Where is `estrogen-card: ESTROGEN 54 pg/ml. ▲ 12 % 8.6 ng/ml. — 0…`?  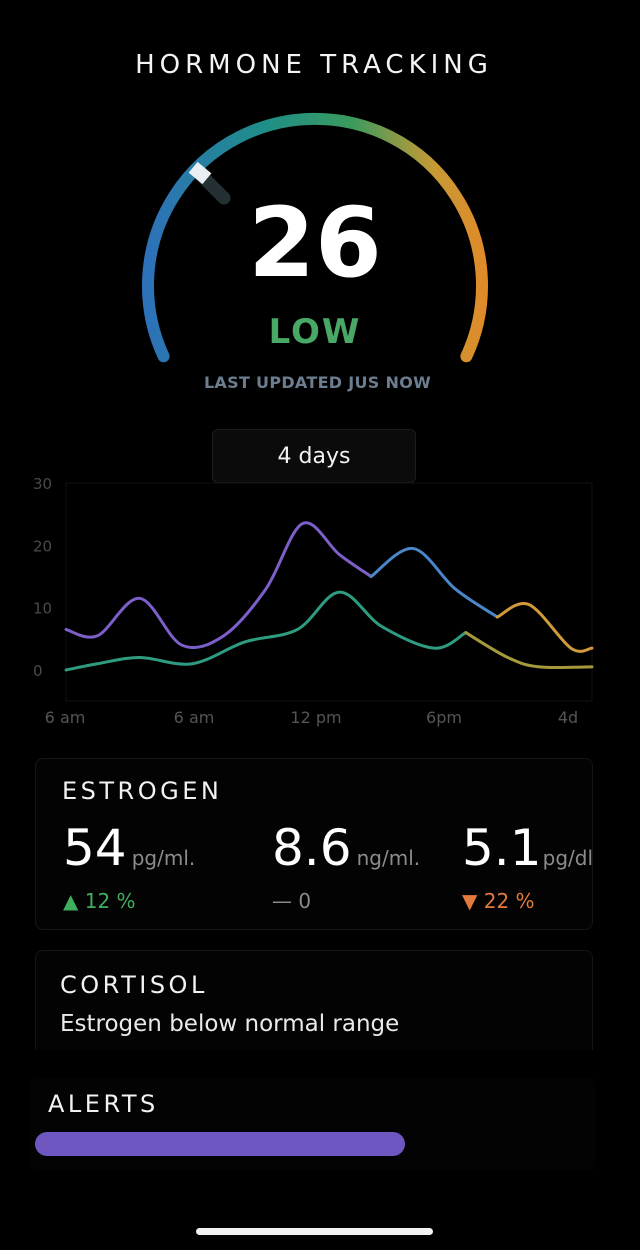
estrogen-card: ESTROGEN 54 pg/ml. ▲ 12 % 8.6 ng/ml. — 0… is located at coordinates (314, 844).